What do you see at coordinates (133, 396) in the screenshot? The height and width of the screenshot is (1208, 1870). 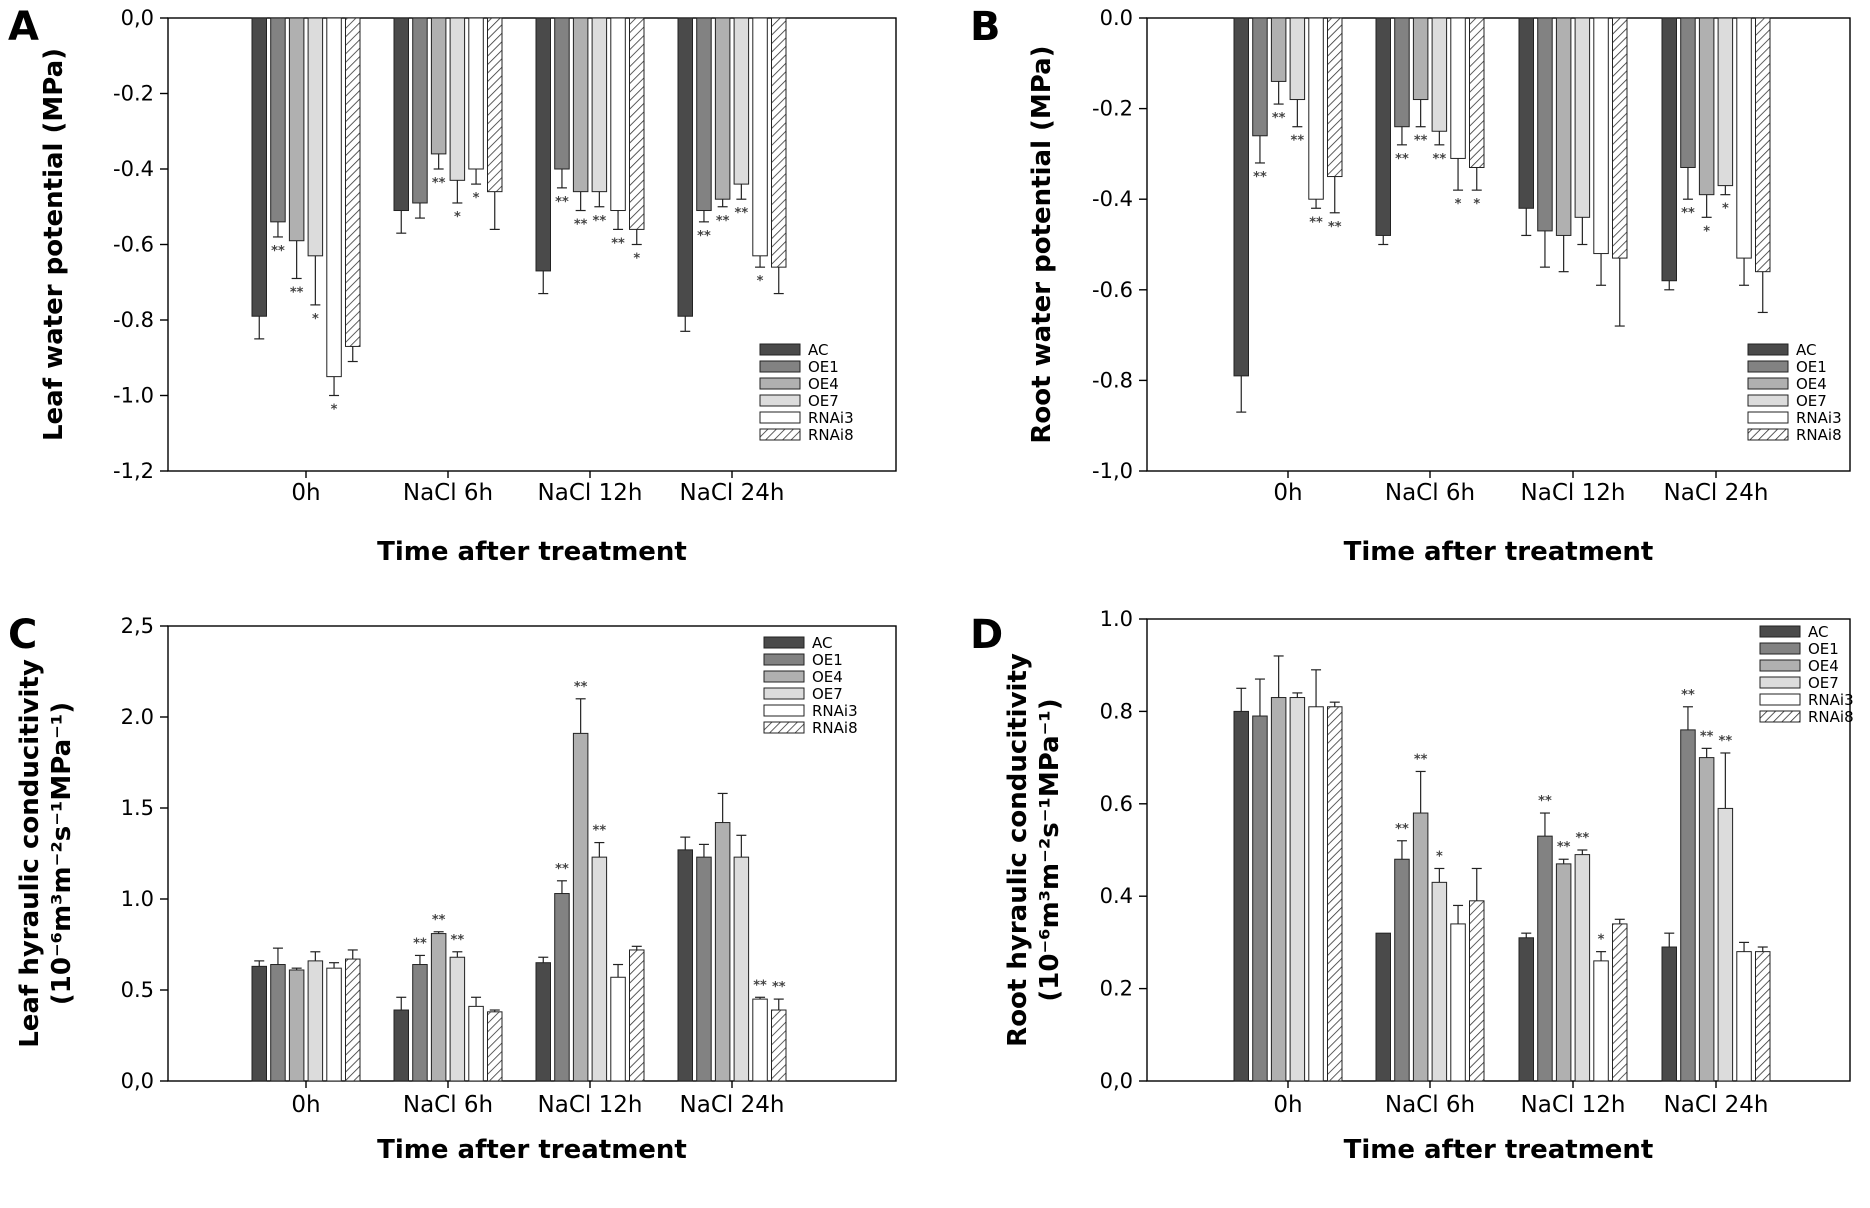 I see `y-tick-label: -1.0` at bounding box center [133, 396].